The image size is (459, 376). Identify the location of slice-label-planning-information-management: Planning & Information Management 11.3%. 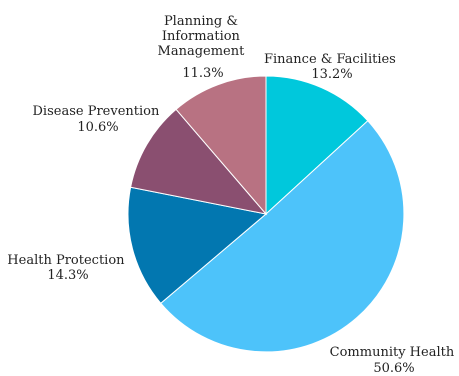
(203, 47).